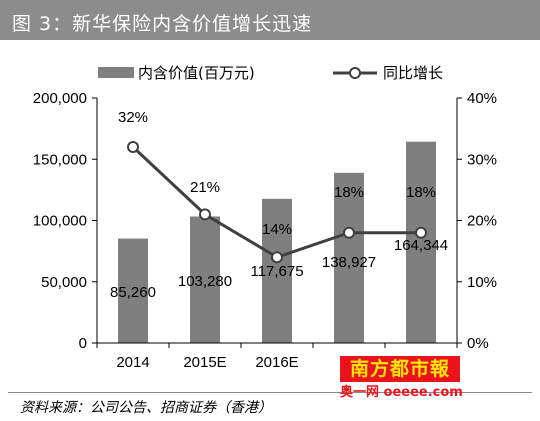 This screenshot has height=421, width=540. Describe the element at coordinates (64, 282) in the screenshot. I see `left-tick-label: 50,000` at that location.